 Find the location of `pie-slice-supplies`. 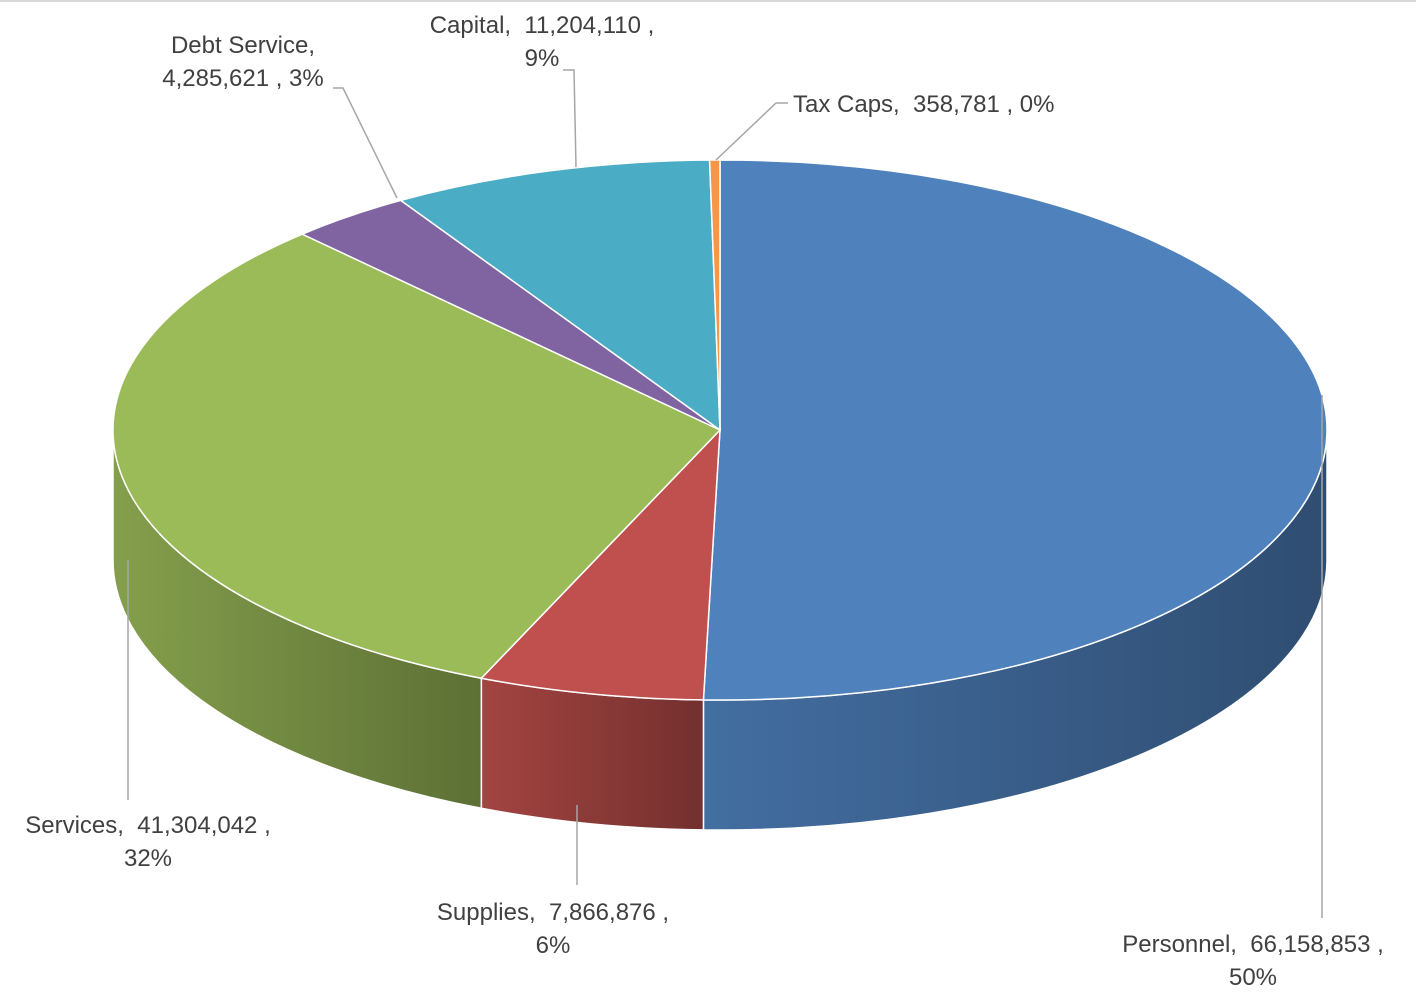

pie-slice-supplies is located at coordinates (600, 564).